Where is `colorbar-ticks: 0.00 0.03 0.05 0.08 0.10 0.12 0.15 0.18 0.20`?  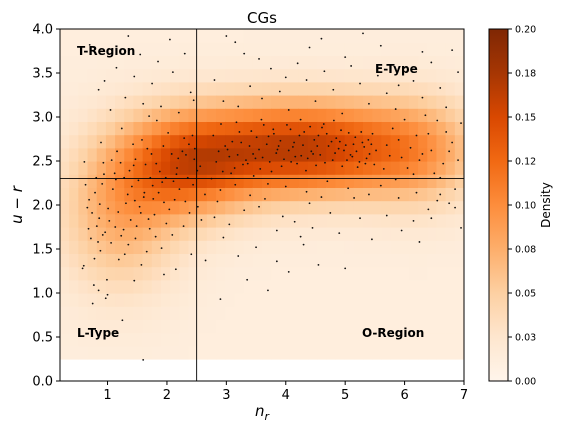 colorbar-ticks: 0.00 0.03 0.05 0.08 0.10 0.12 0.15 0.18 0.20 is located at coordinates (522, 206).